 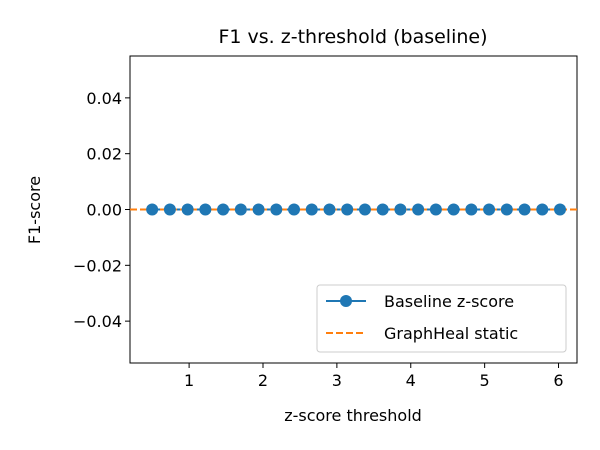 I want to click on y-axis: −0.04 −0.02 0.00 0.02 0.04, so click(x=101, y=210).